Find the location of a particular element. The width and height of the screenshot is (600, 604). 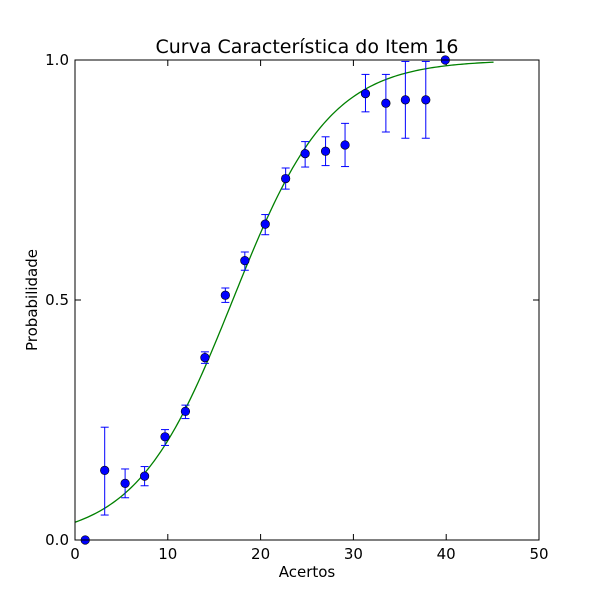

y-tick-label: 0.5 is located at coordinates (57, 300).